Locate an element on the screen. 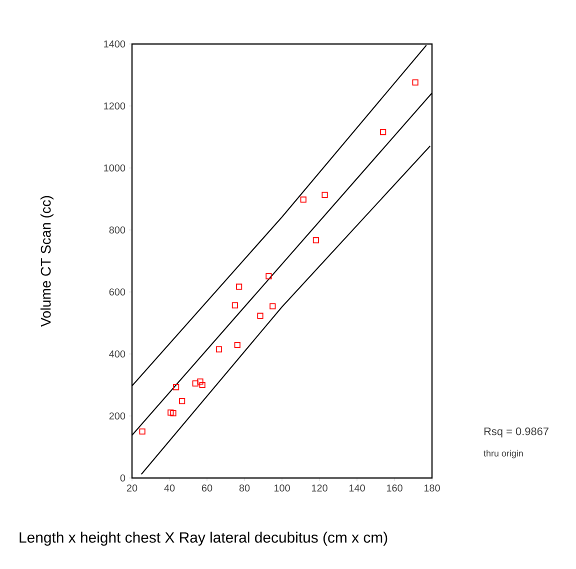 The height and width of the screenshot is (569, 576). x-tick-label: 60 is located at coordinates (207, 488).